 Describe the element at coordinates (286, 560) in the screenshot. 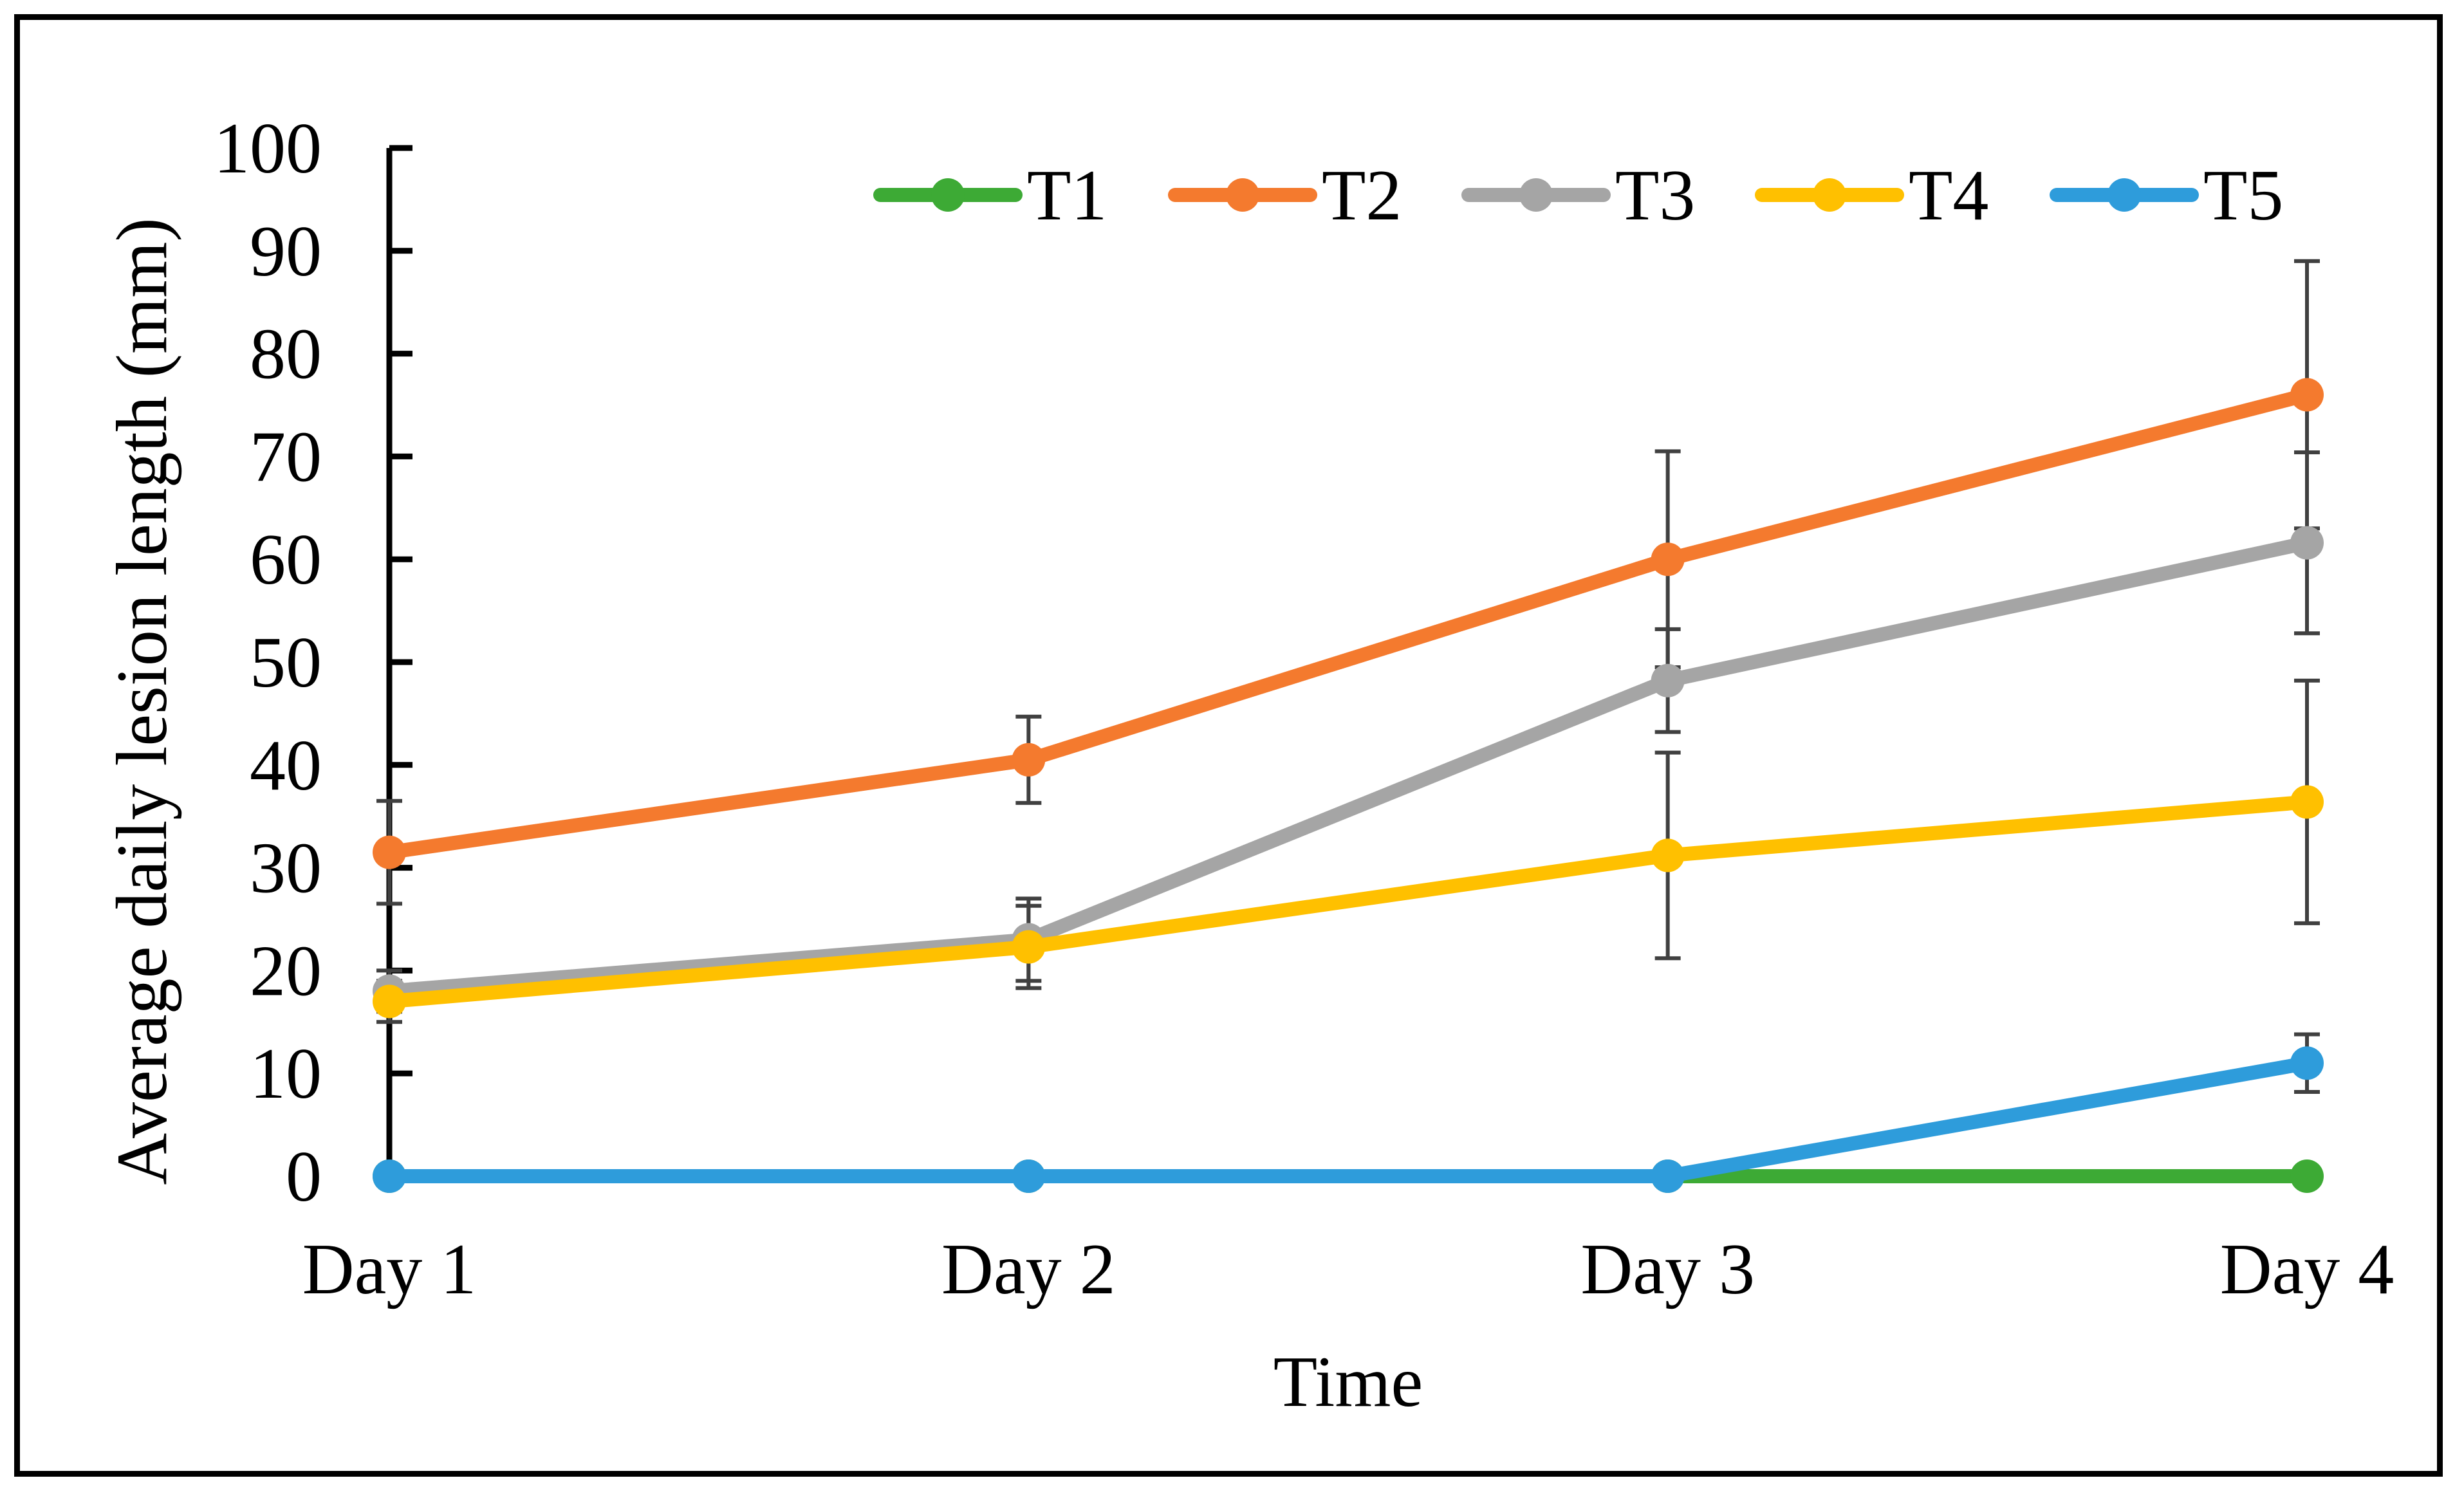

I see `y-tick-label: 60` at that location.